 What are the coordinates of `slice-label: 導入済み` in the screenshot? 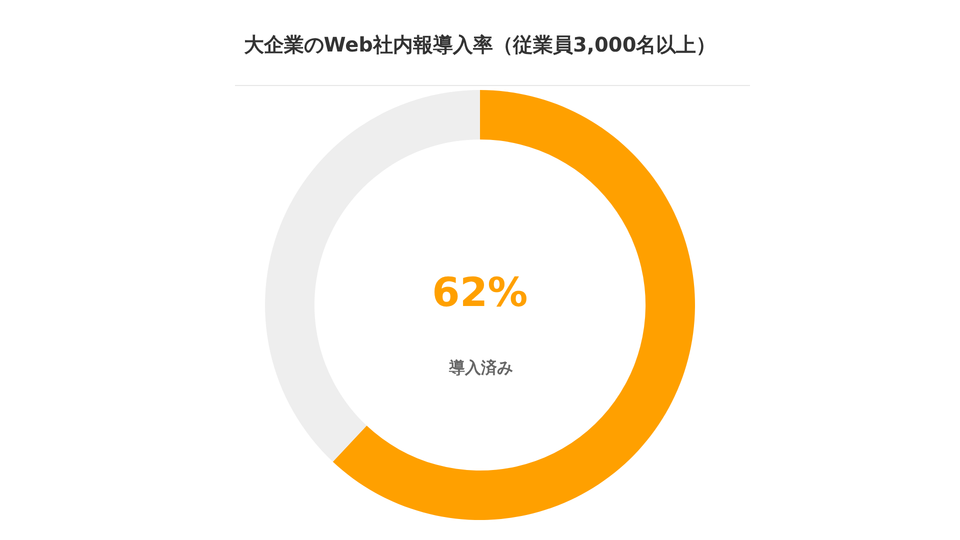 It's located at (480, 367).